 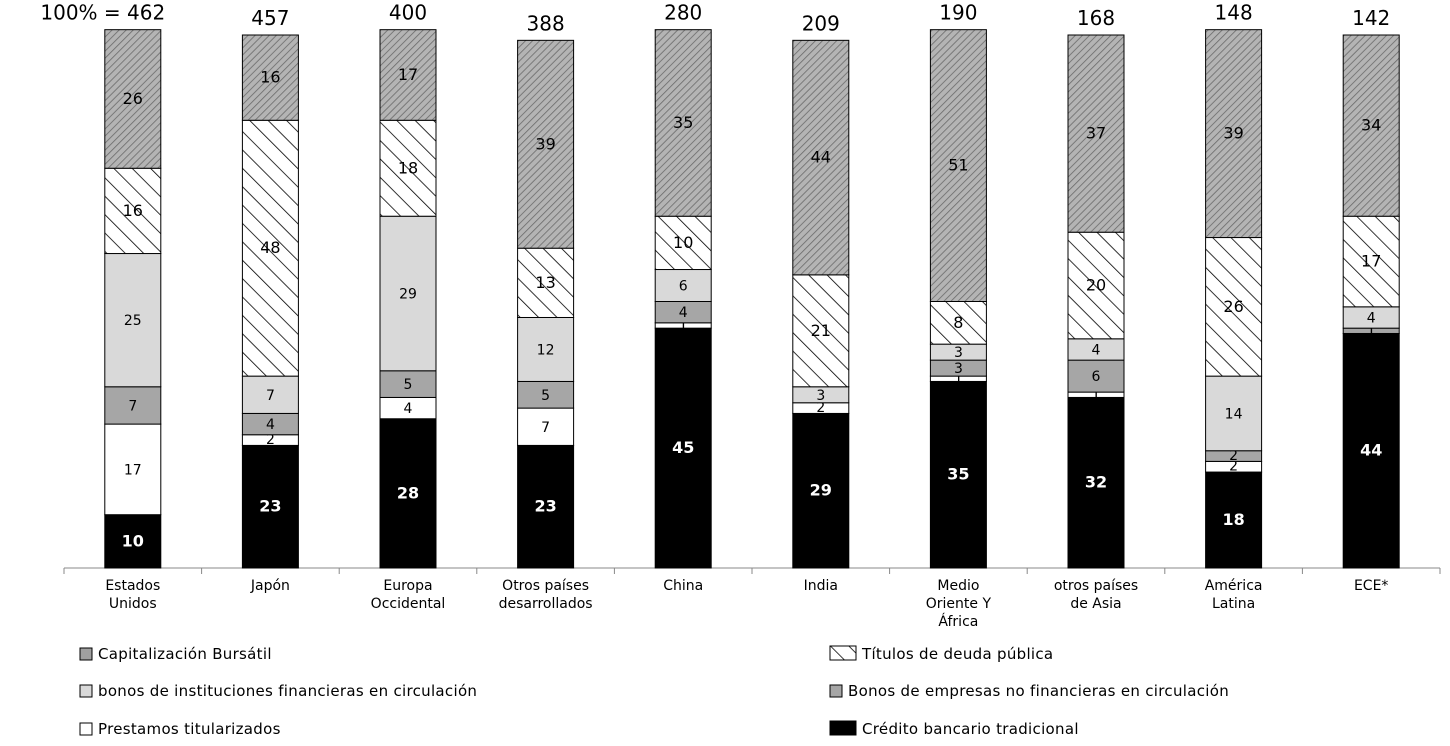 I want to click on bar-total-label: 388, so click(x=546, y=23).